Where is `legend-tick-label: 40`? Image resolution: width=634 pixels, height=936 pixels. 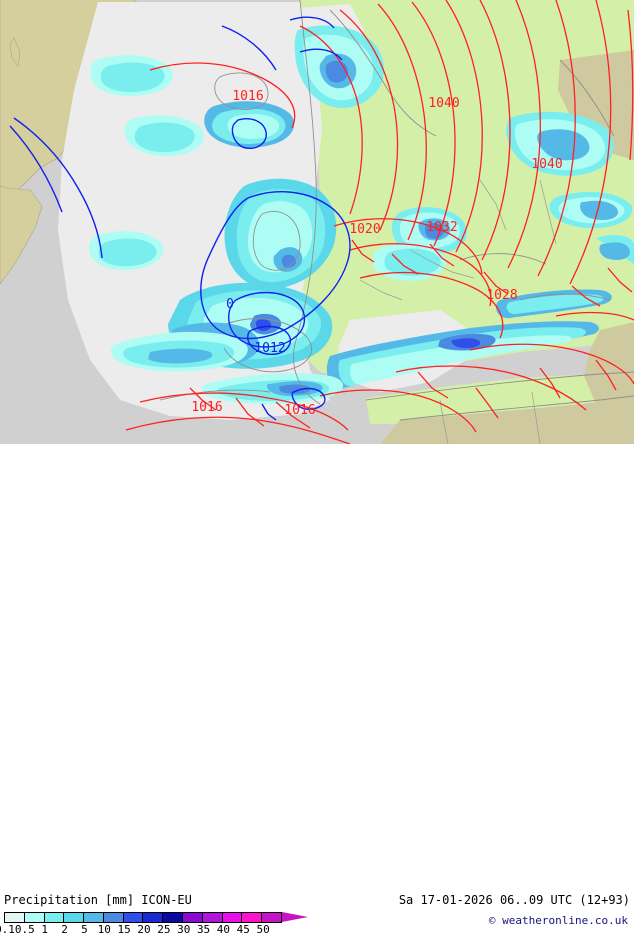
legend-tick-label: 40 is located at coordinates (223, 929).